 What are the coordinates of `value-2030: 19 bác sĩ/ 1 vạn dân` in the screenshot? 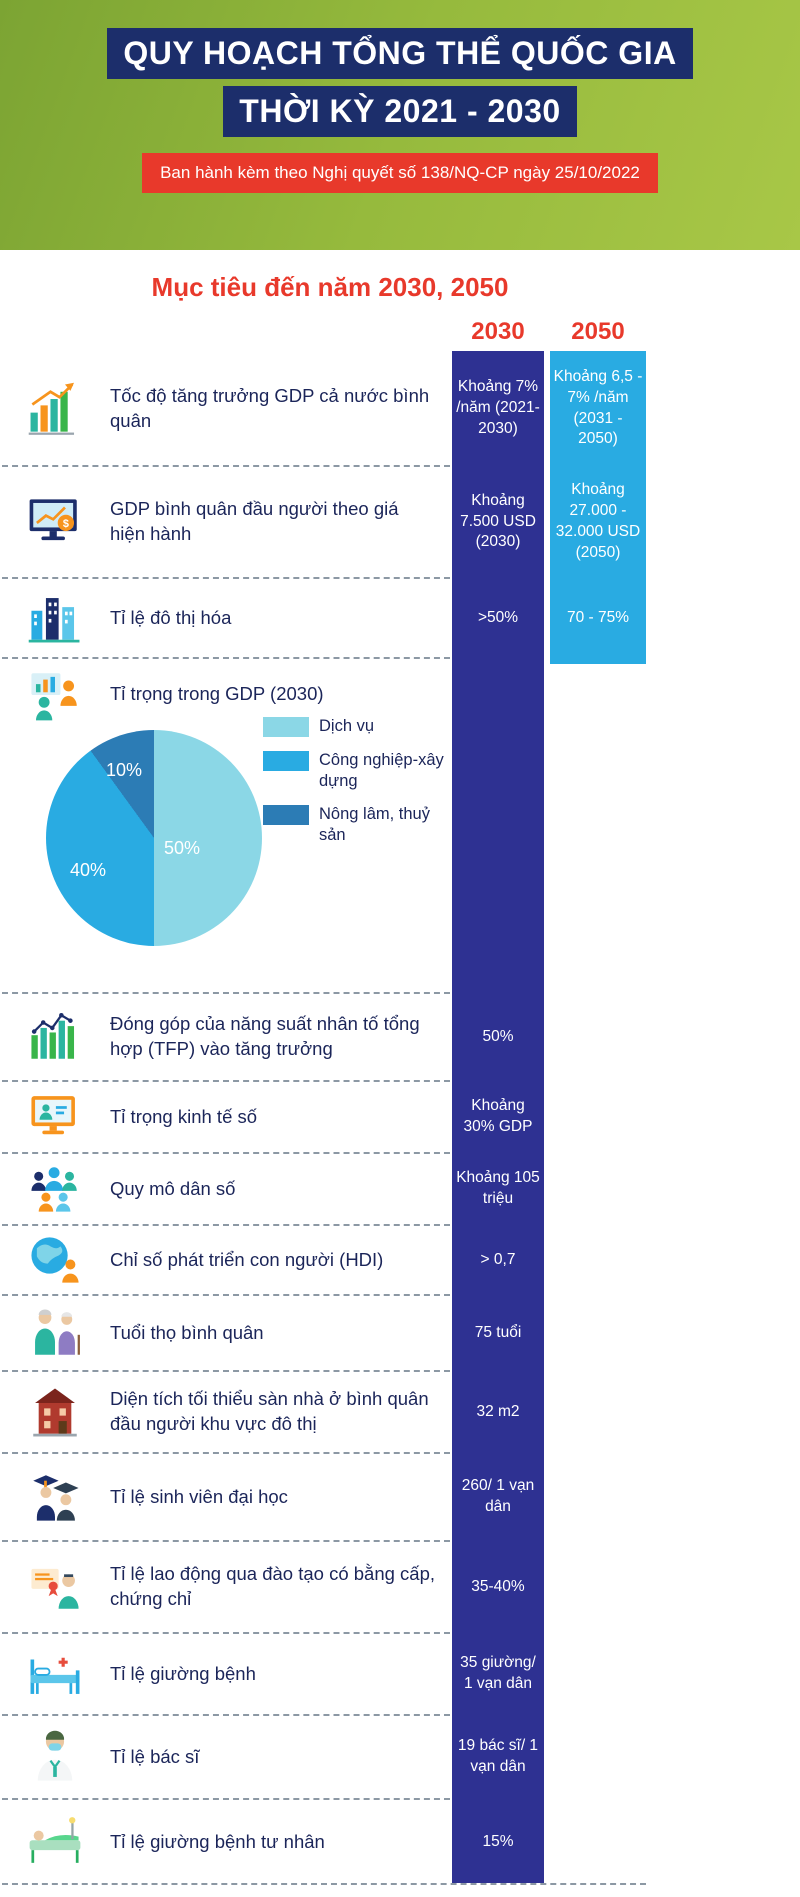 It's located at (498, 1756).